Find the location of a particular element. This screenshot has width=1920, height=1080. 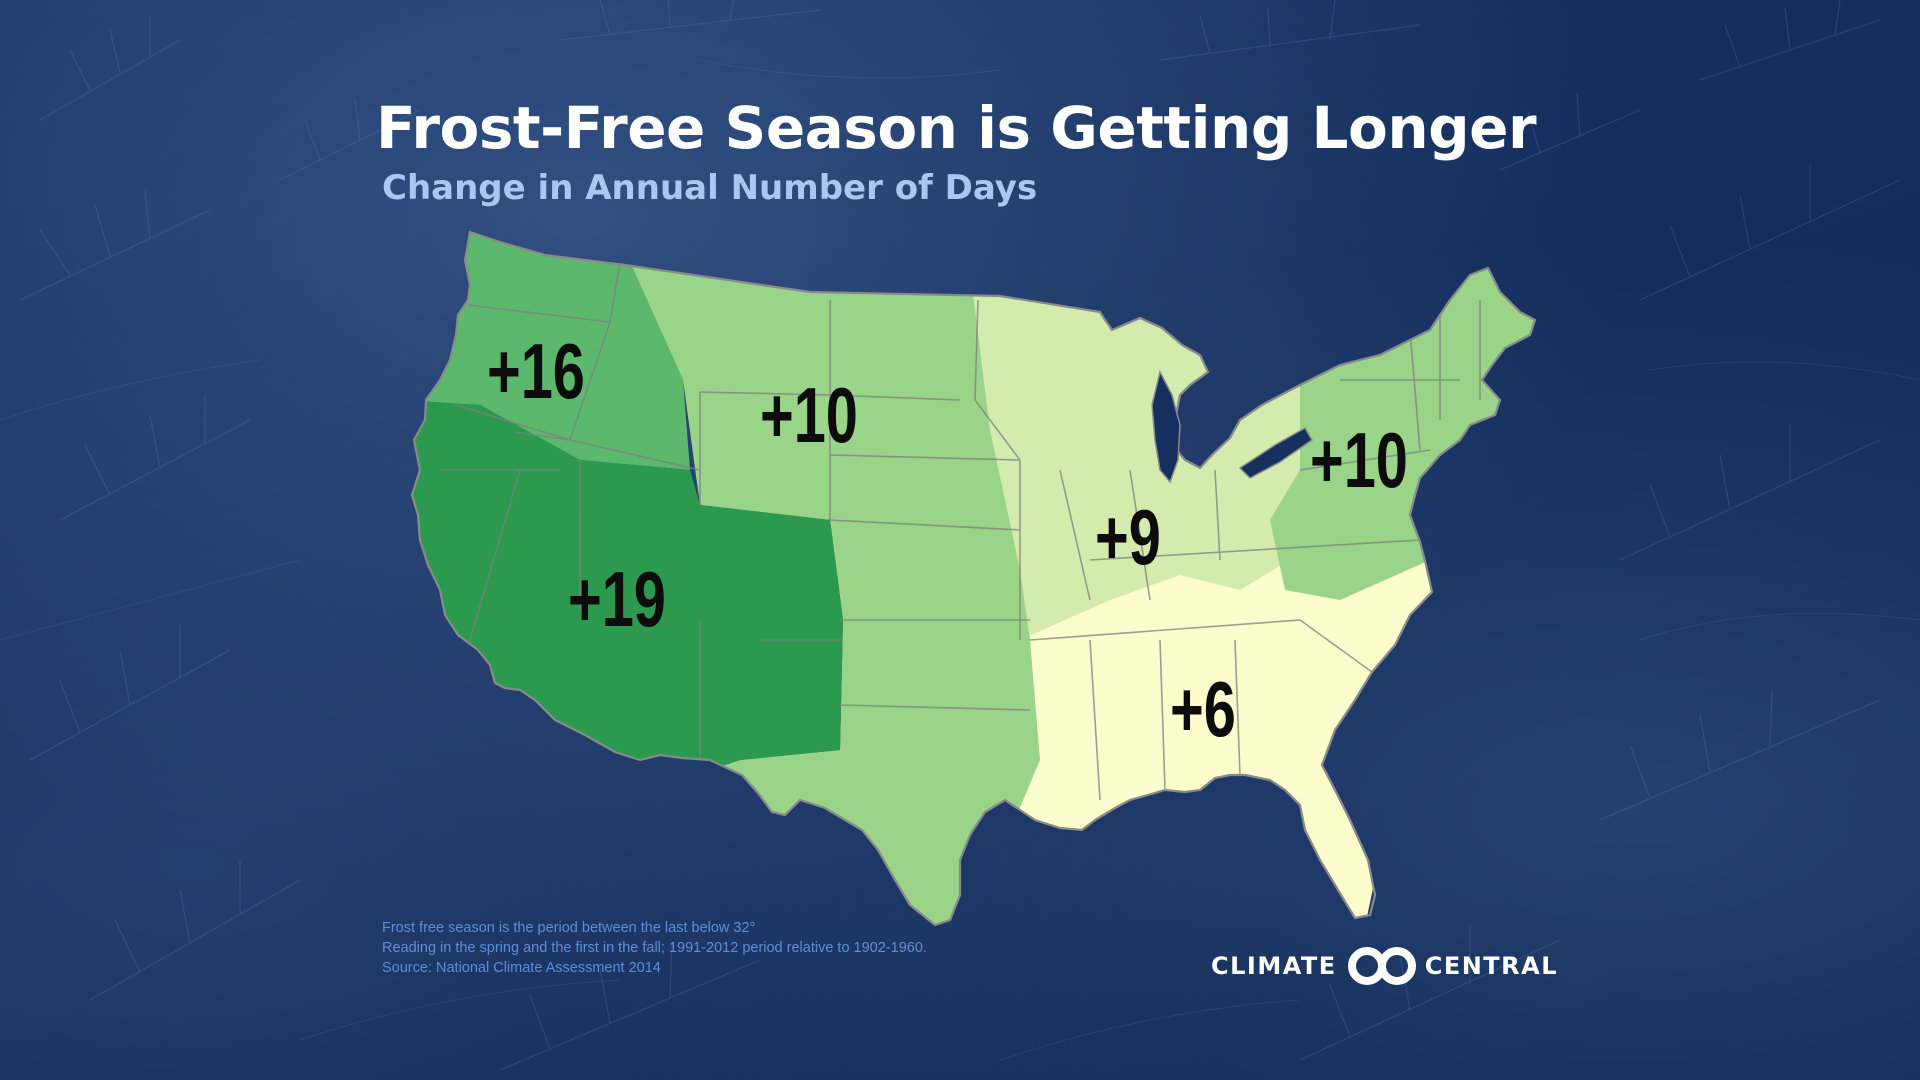

lake-michigan is located at coordinates (1166, 426).